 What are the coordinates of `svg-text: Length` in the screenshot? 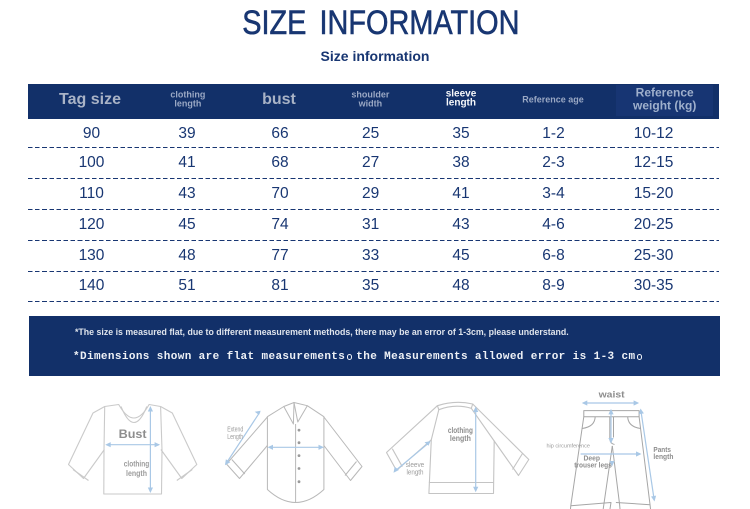 It's located at (235, 437).